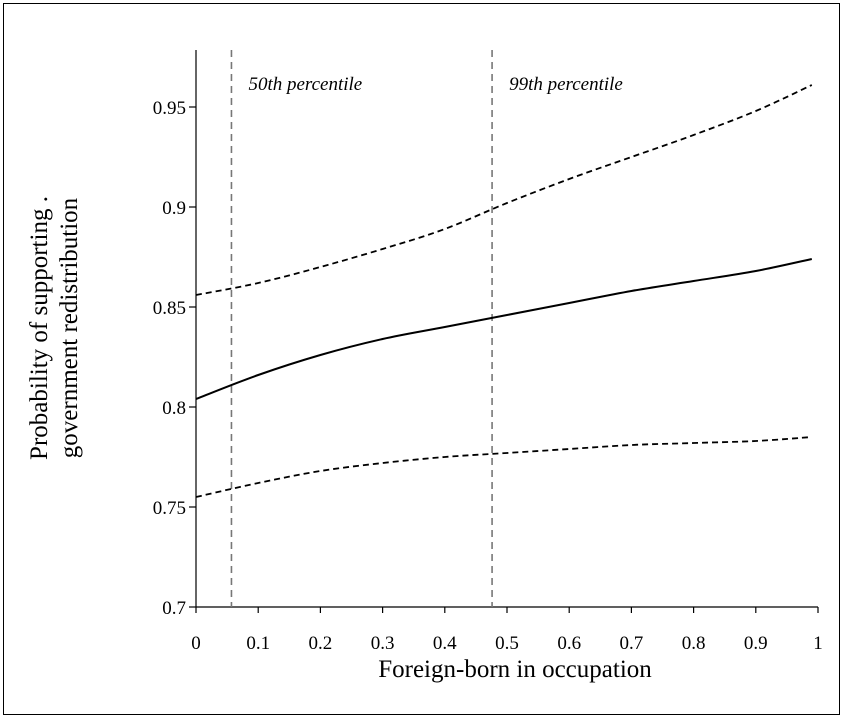 The width and height of the screenshot is (845, 720). Describe the element at coordinates (694, 643) in the screenshot. I see `x-tick-label: 0.8` at that location.